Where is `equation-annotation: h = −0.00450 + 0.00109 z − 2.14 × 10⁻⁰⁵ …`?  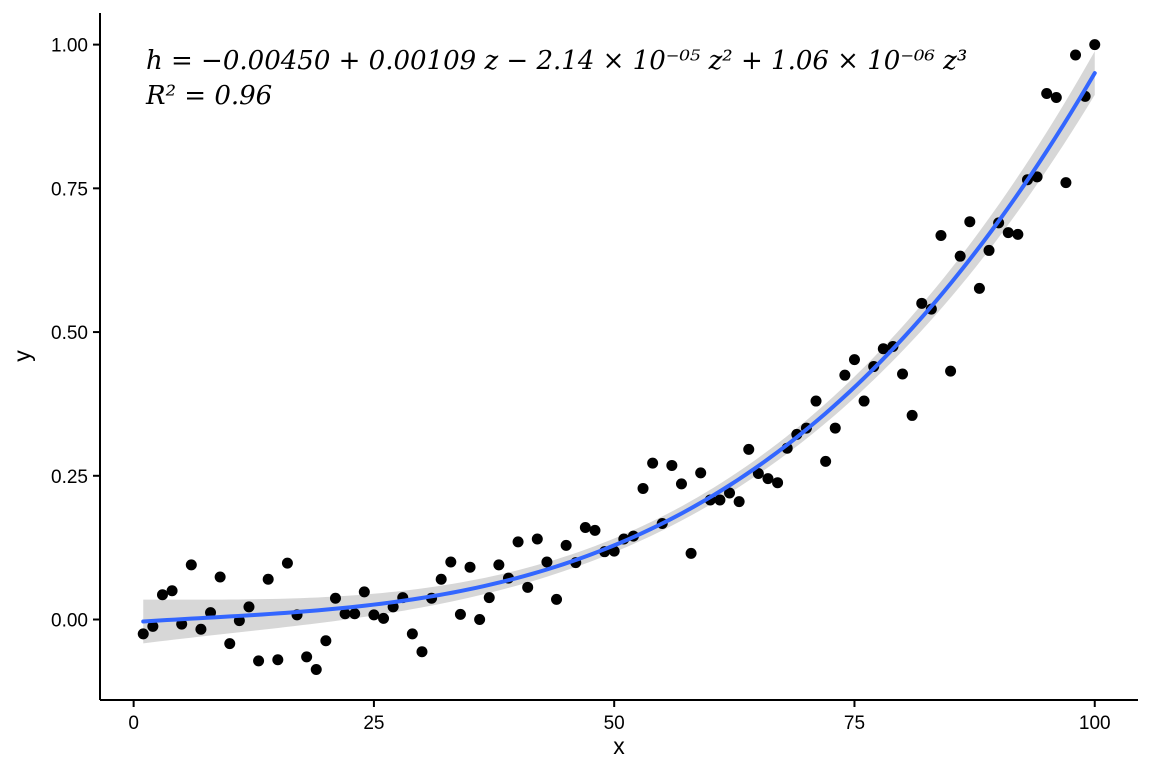
equation-annotation: h = −0.00450 + 0.00109 z − 2.14 × 10⁻⁰⁵ … is located at coordinates (556, 61).